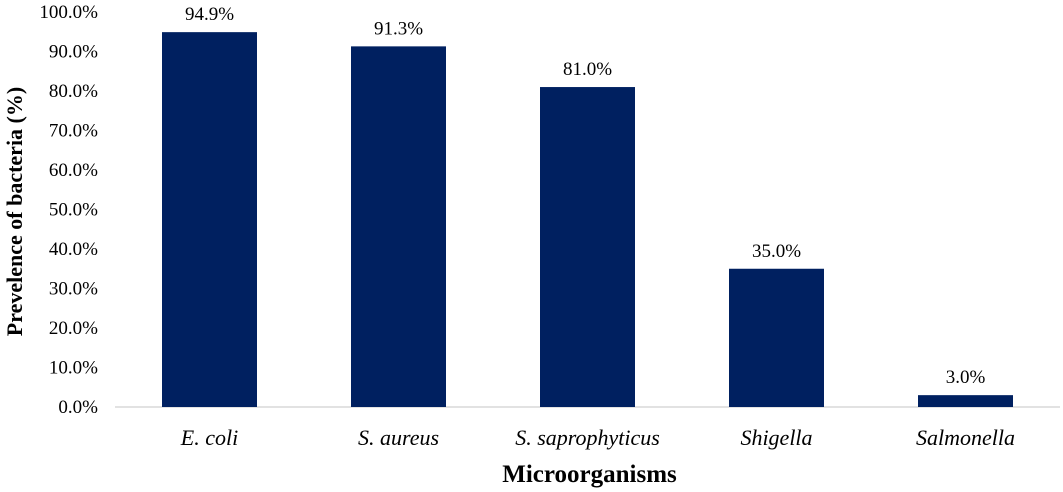 The image size is (1063, 492). Describe the element at coordinates (965, 437) in the screenshot. I see `category-label: Salmonella` at that location.